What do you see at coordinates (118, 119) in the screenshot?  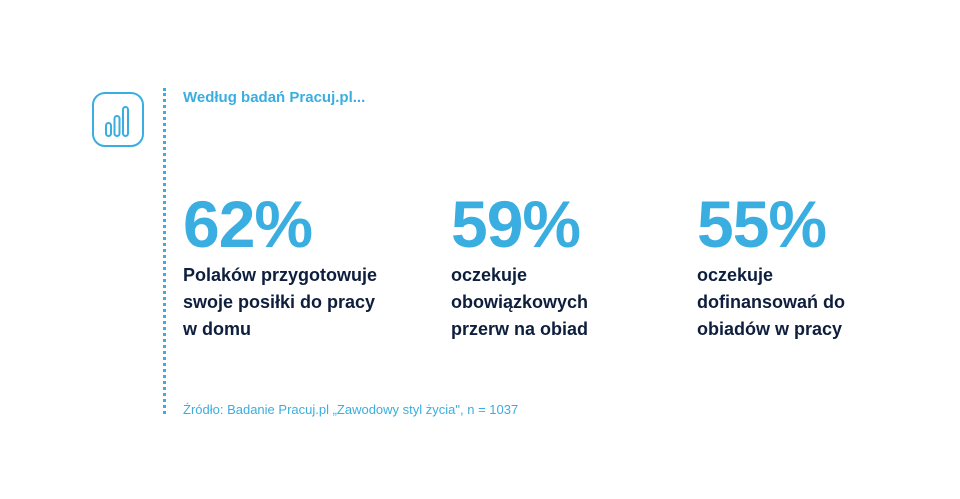 I see `bar-chart-icon` at bounding box center [118, 119].